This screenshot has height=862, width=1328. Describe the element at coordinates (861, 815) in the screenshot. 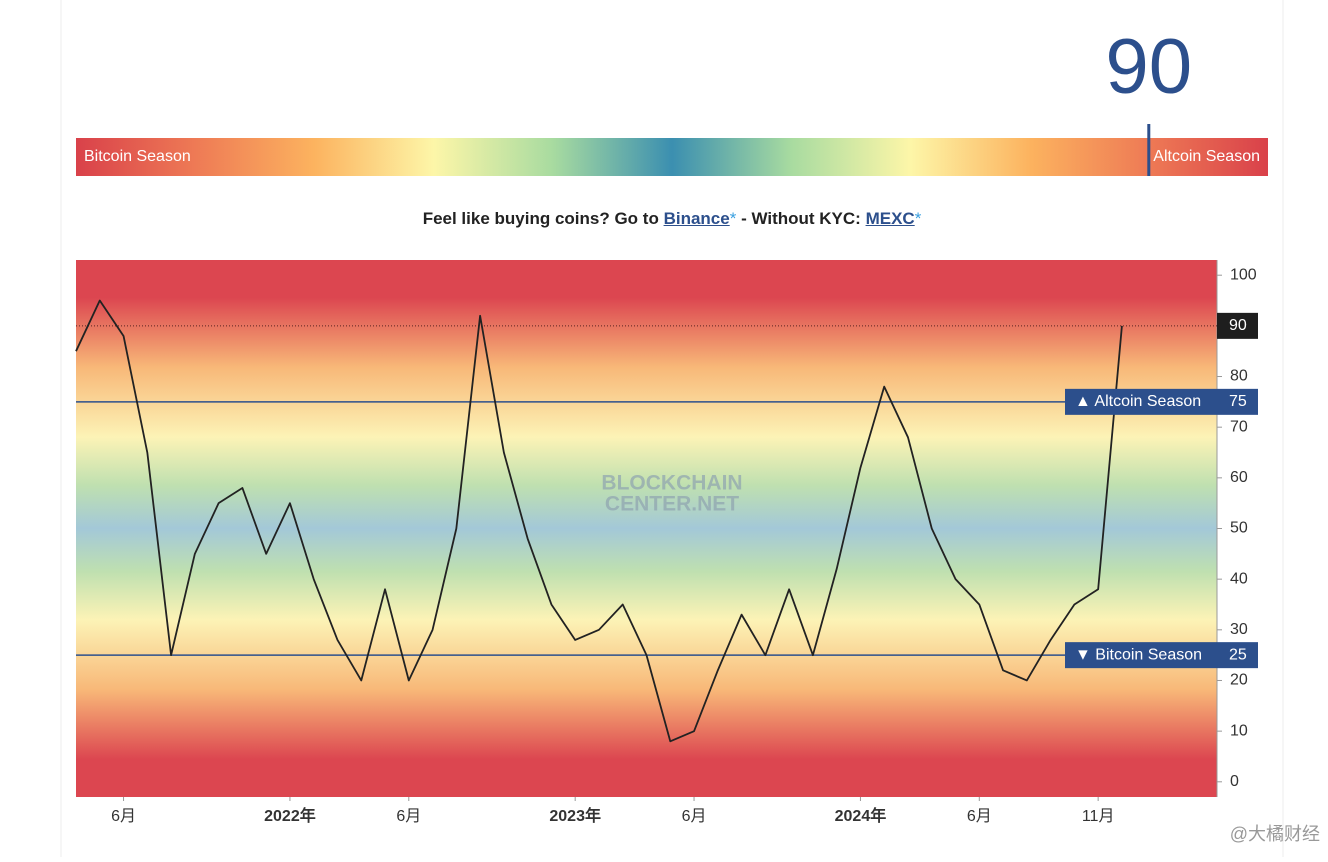

I see `x-tick-label: 2024年` at that location.